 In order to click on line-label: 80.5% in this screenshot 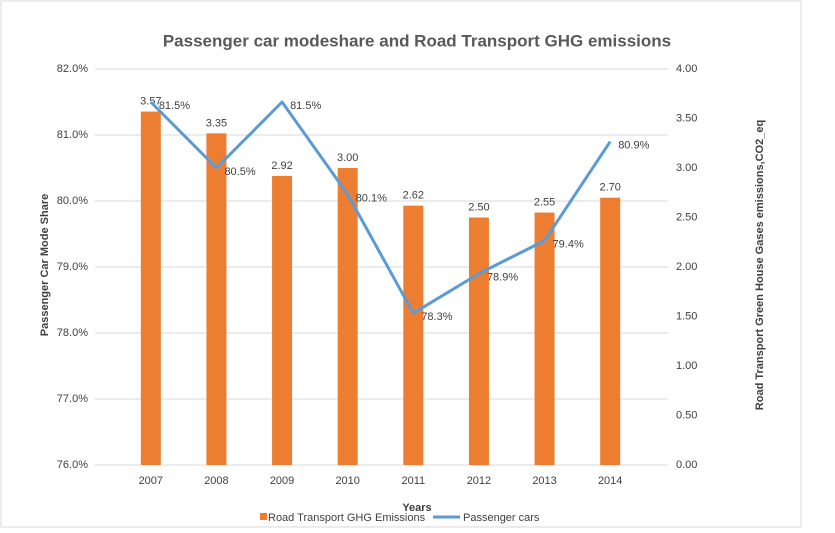, I will do `click(239, 172)`.